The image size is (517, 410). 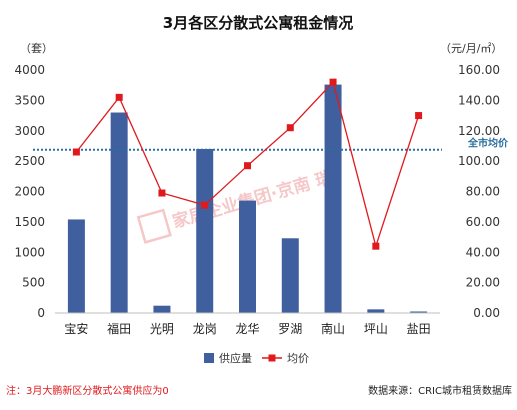 I want to click on legend-bar-label: 供应量, so click(x=235, y=358).